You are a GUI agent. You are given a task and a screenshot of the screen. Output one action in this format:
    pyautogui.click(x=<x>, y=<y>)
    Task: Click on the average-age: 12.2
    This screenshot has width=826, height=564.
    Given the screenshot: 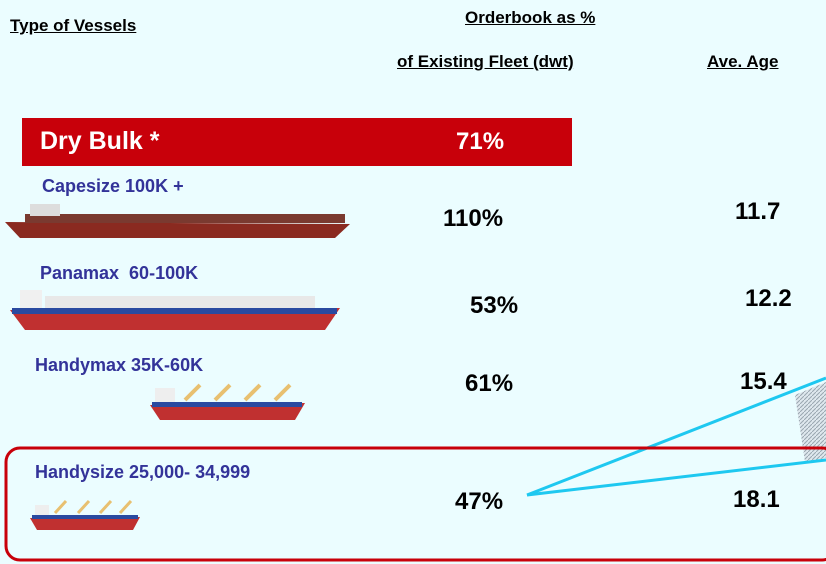 What is the action you would take?
    pyautogui.click(x=768, y=298)
    